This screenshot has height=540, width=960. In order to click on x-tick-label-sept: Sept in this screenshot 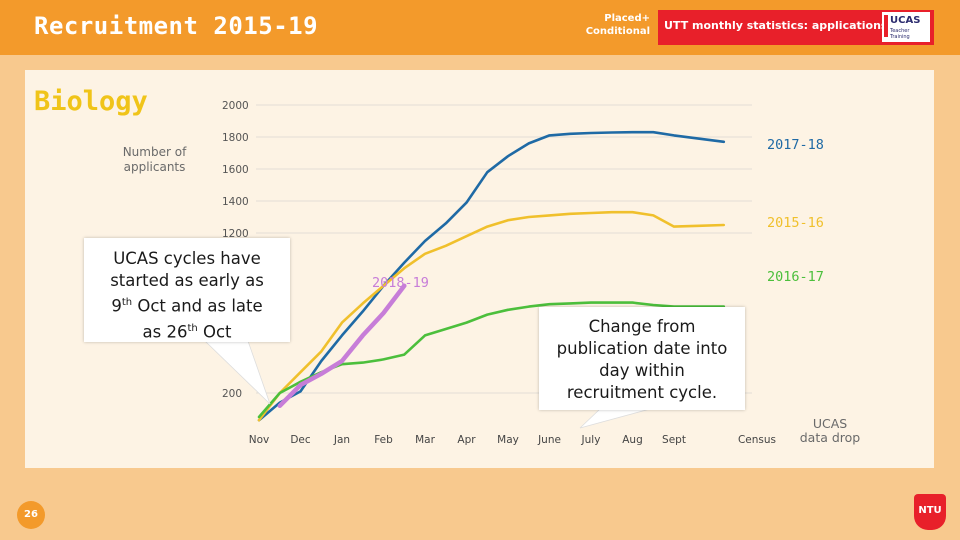, I will do `click(674, 440)`.